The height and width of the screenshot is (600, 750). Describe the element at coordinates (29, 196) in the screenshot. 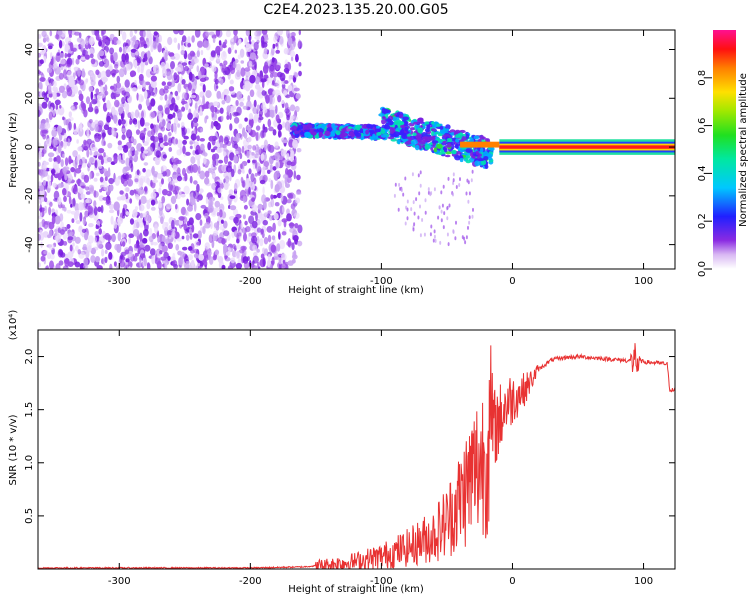

I see `y-tick-label: -20` at that location.